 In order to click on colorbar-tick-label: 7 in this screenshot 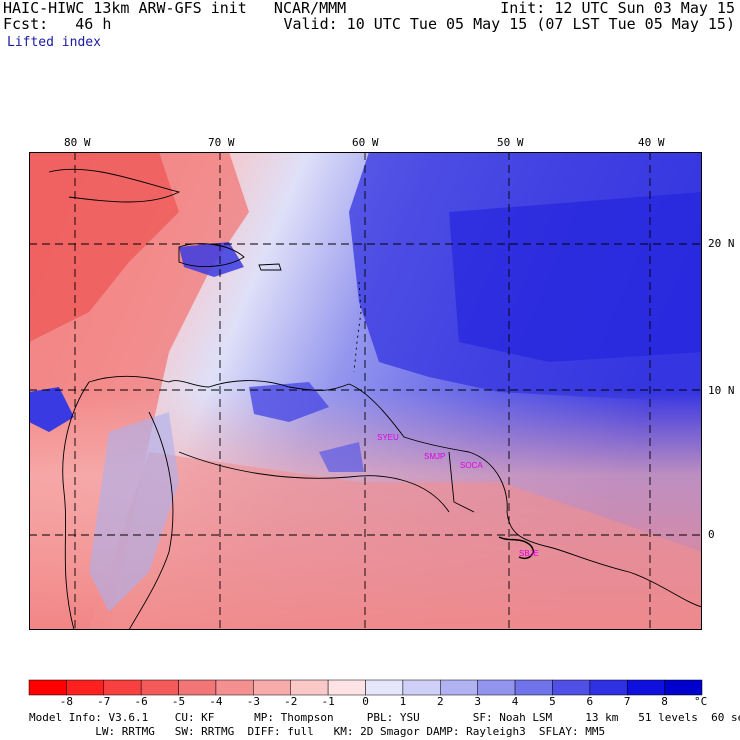, I will do `click(627, 701)`.